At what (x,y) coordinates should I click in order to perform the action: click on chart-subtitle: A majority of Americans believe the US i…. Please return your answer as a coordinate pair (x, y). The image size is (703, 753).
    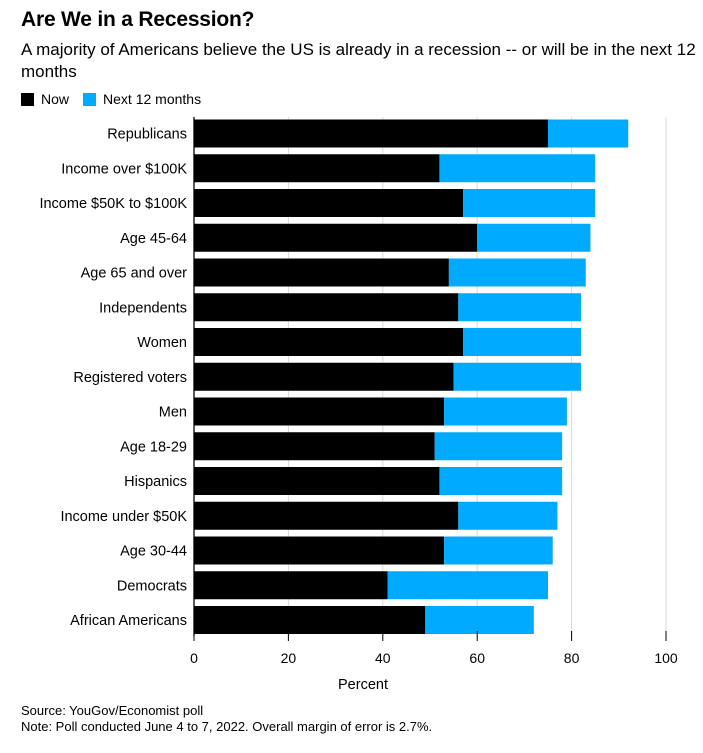
    Looking at the image, I should click on (358, 60).